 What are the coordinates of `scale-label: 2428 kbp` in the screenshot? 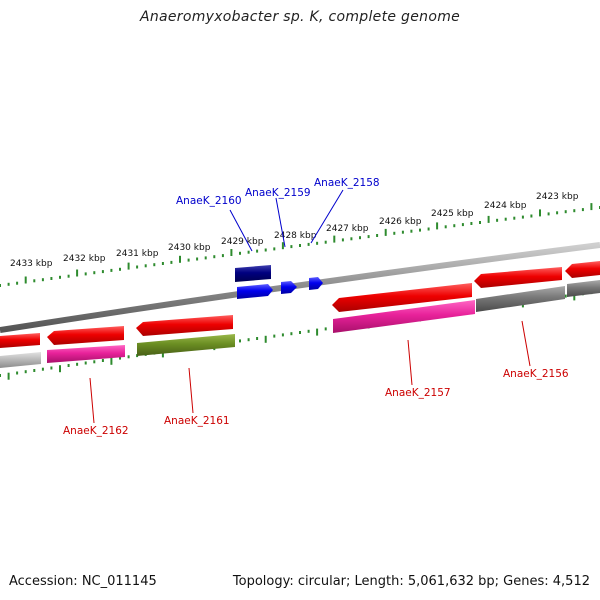 It's located at (295, 236).